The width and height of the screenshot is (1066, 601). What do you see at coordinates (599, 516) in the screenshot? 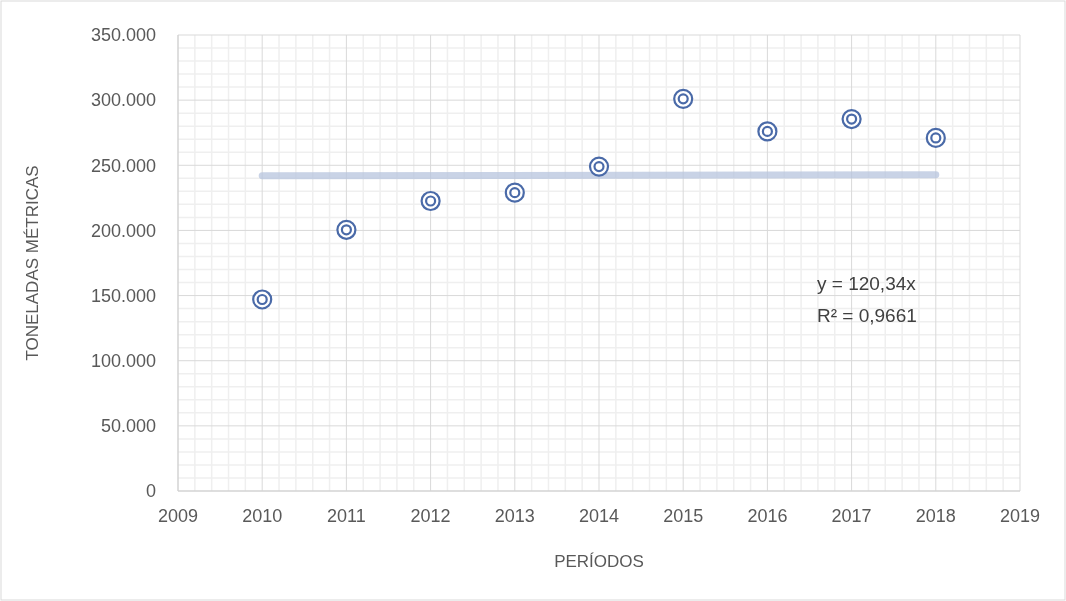
I see `x-tick-label: 2014` at bounding box center [599, 516].